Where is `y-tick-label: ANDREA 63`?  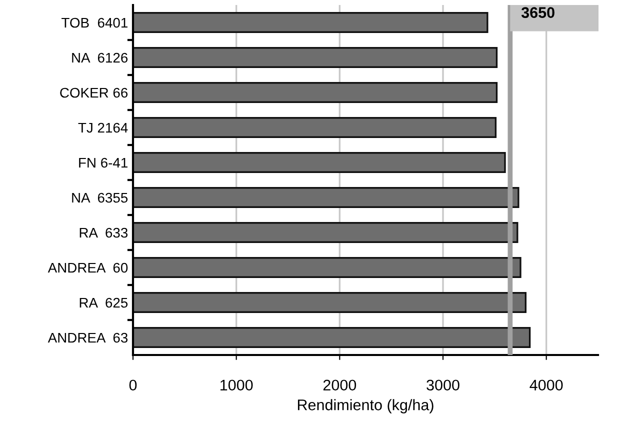 y-tick-label: ANDREA 63 is located at coordinates (88, 337).